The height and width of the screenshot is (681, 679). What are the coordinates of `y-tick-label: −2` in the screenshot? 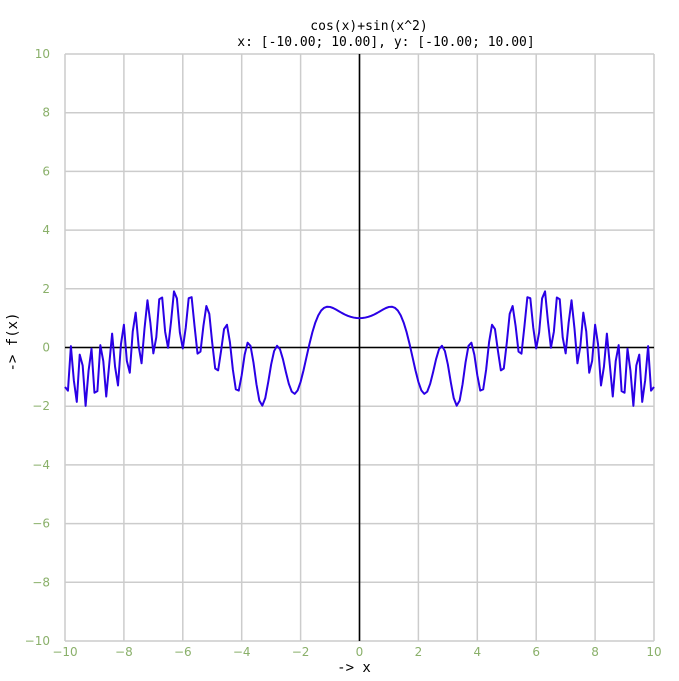 It's located at (41, 406).